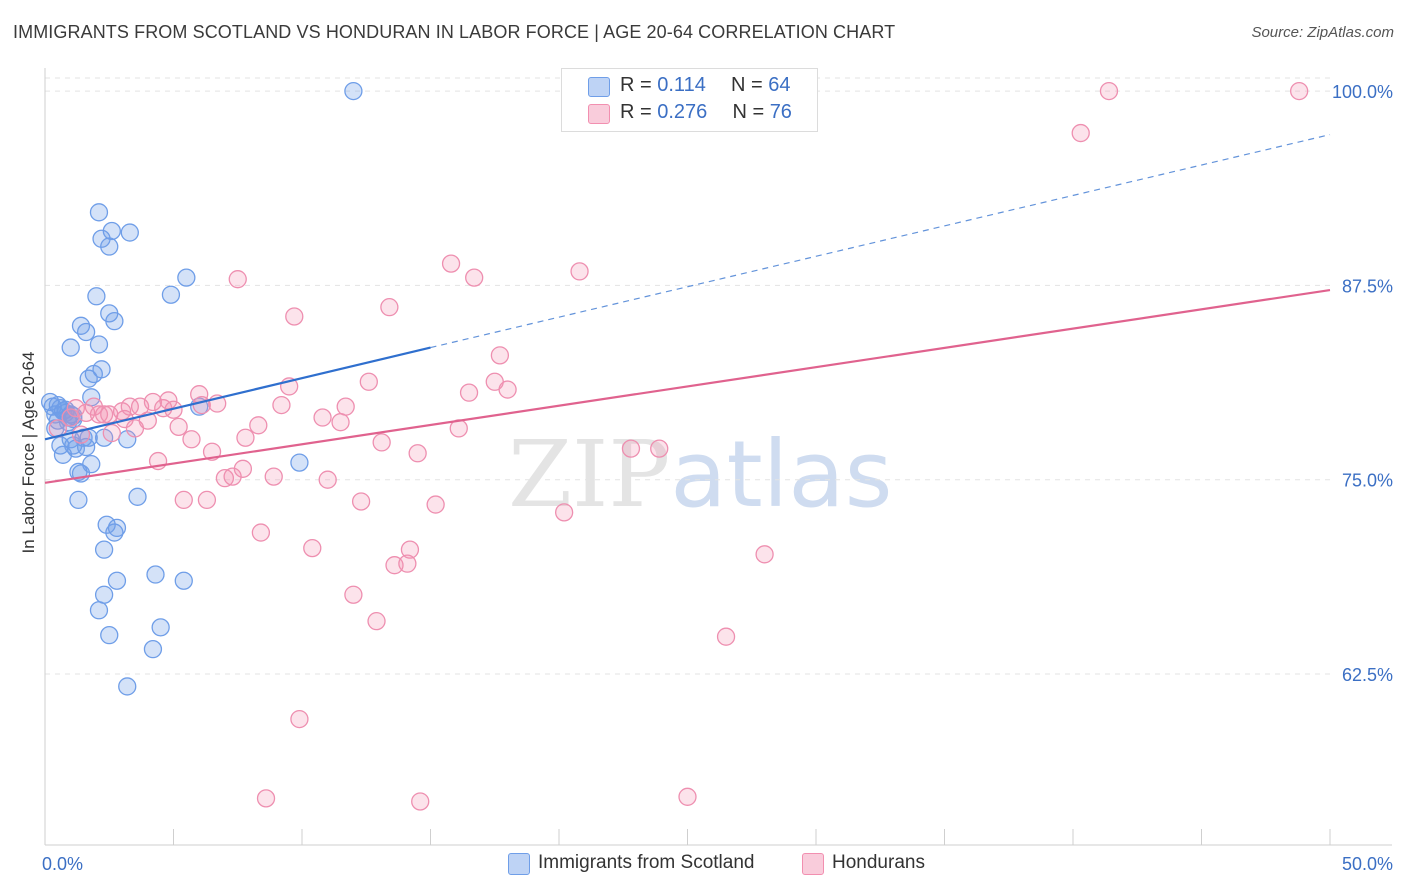 The width and height of the screenshot is (1406, 892). Describe the element at coordinates (646, 862) in the screenshot. I see `bottom-legend-label-scotland: Immigrants from Scotland` at that location.